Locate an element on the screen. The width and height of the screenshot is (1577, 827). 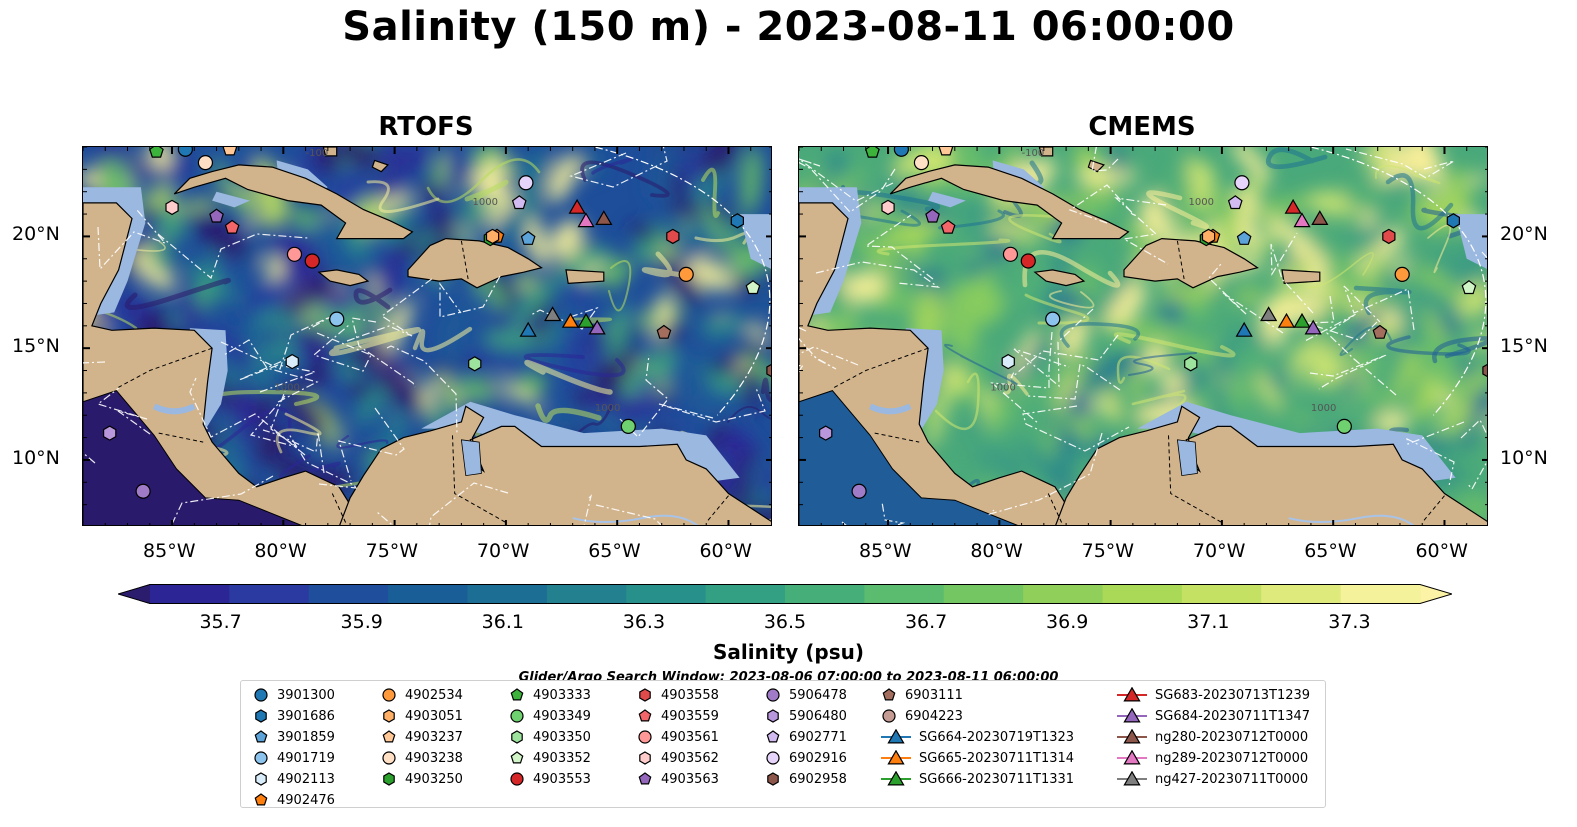
lat-tick-label-right: 15°N is located at coordinates (1524, 346).